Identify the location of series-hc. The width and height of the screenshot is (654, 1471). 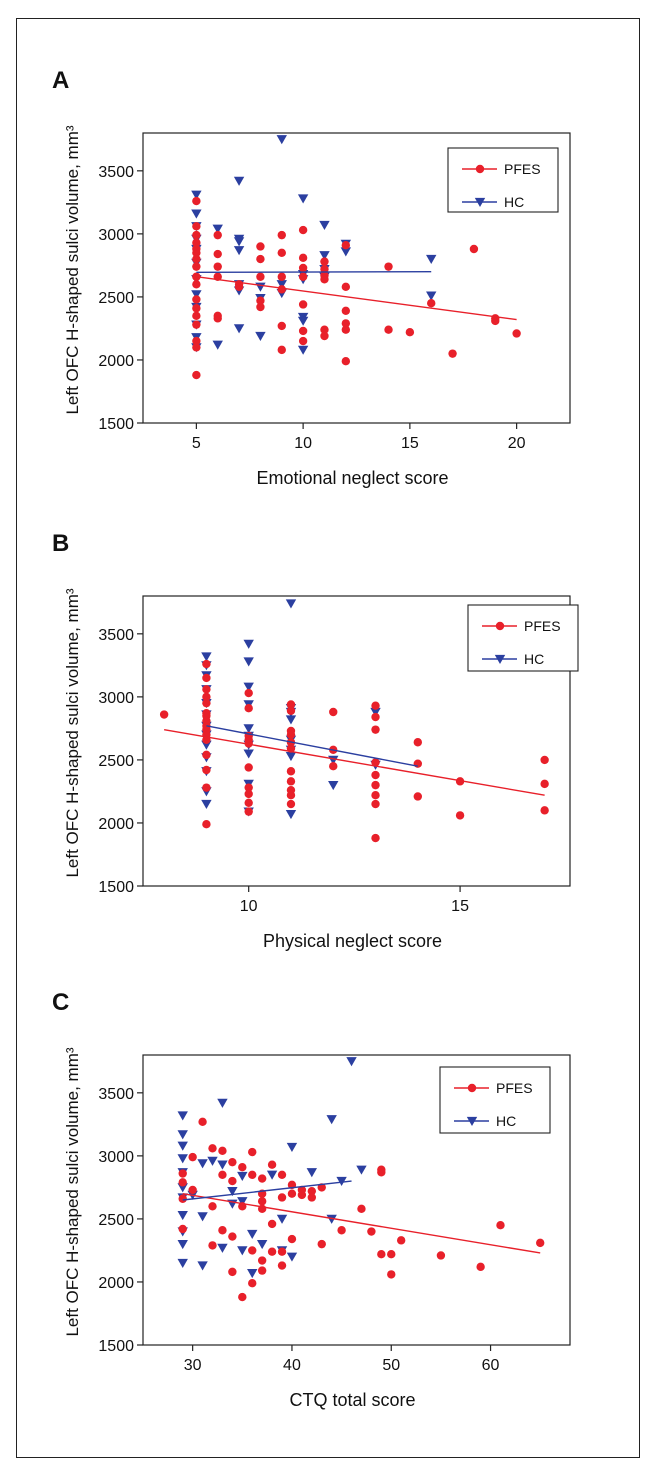
(314, 245).